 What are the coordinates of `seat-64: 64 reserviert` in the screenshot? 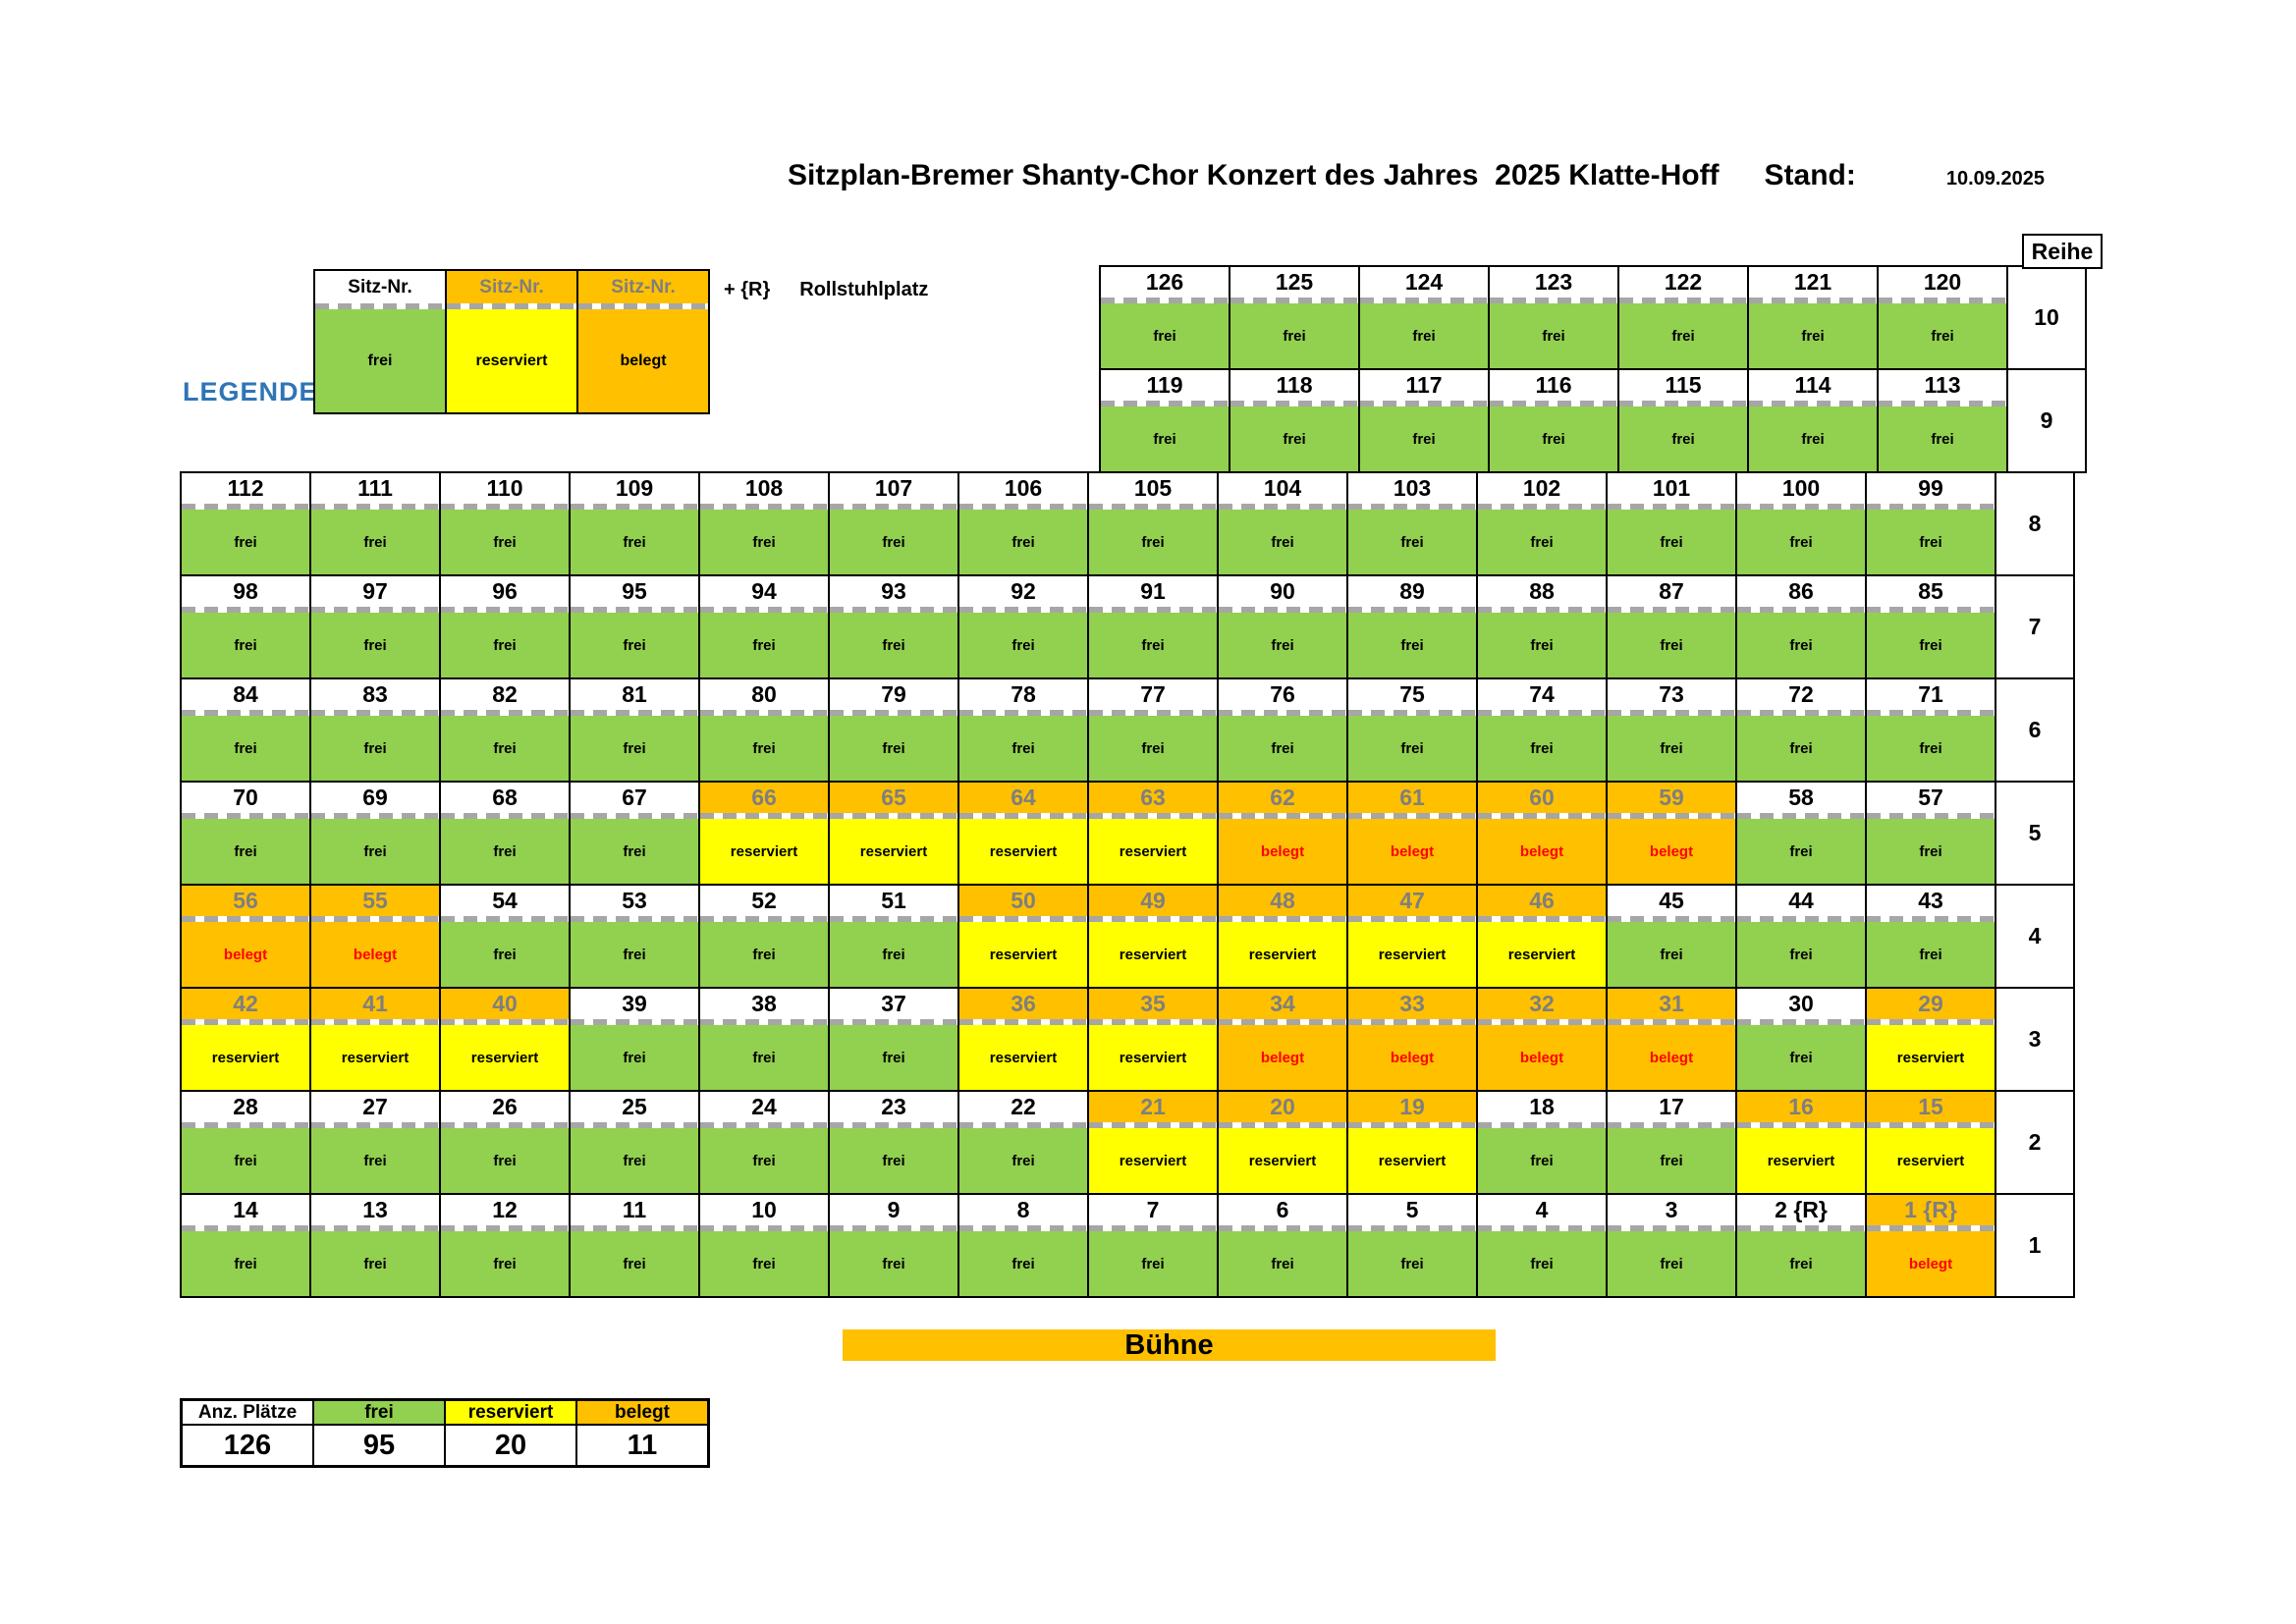 It's located at (1023, 833).